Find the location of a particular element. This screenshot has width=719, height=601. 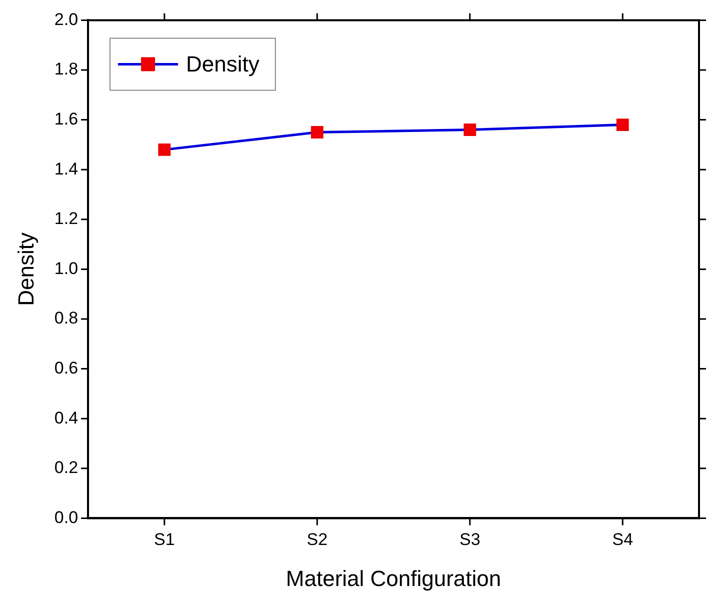

x-axis-title: Material Configuration is located at coordinates (394, 578).